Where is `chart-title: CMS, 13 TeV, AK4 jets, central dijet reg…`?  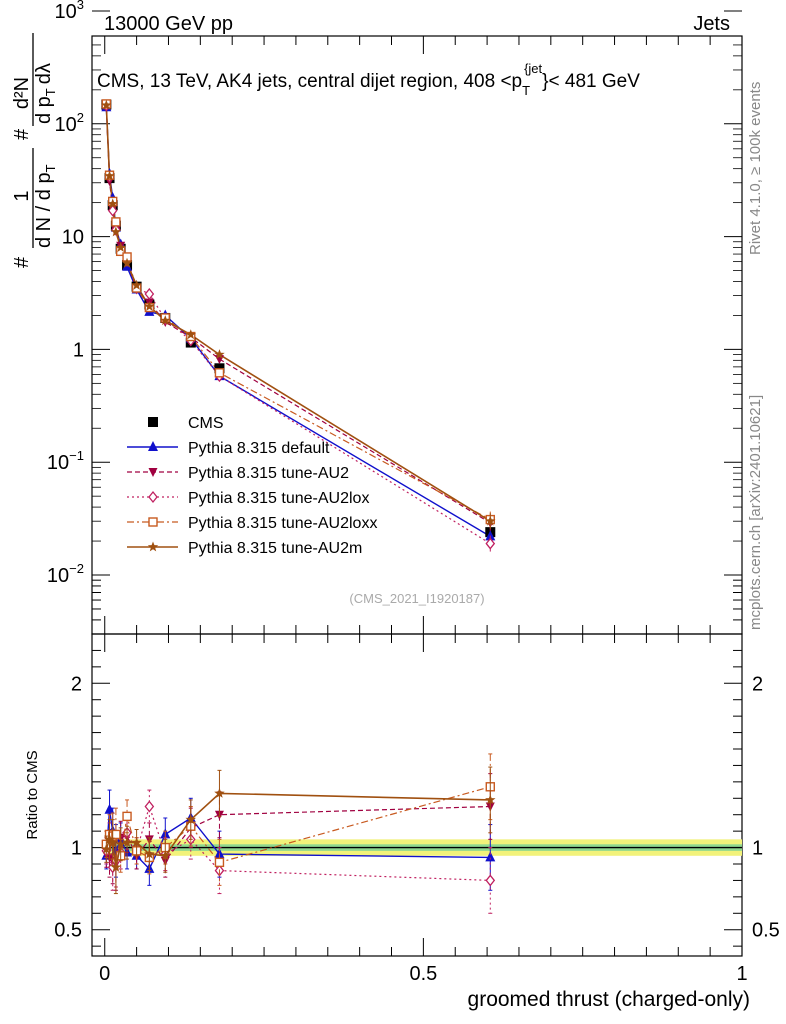
chart-title: CMS, 13 TeV, AK4 jets, central dijet reg… is located at coordinates (368, 79).